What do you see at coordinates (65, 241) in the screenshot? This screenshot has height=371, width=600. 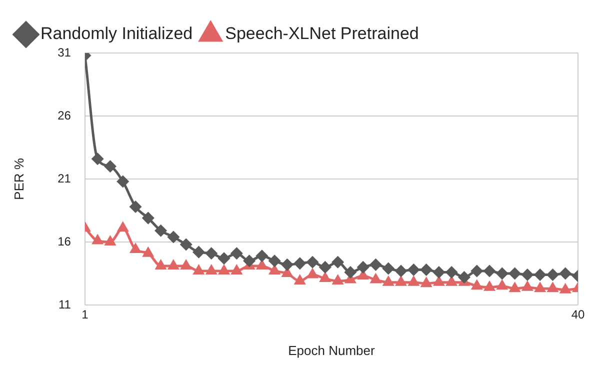 I see `y-tick-label: 16` at bounding box center [65, 241].